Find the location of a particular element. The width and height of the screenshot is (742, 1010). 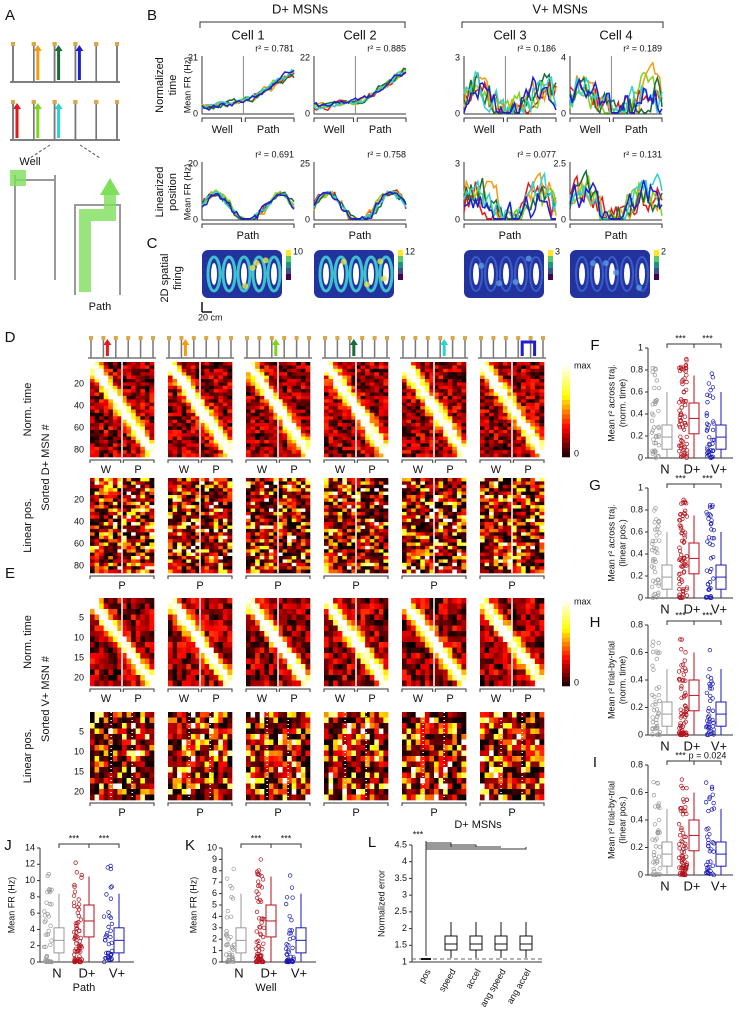

y-tick-label: 21 is located at coordinates (193, 57).